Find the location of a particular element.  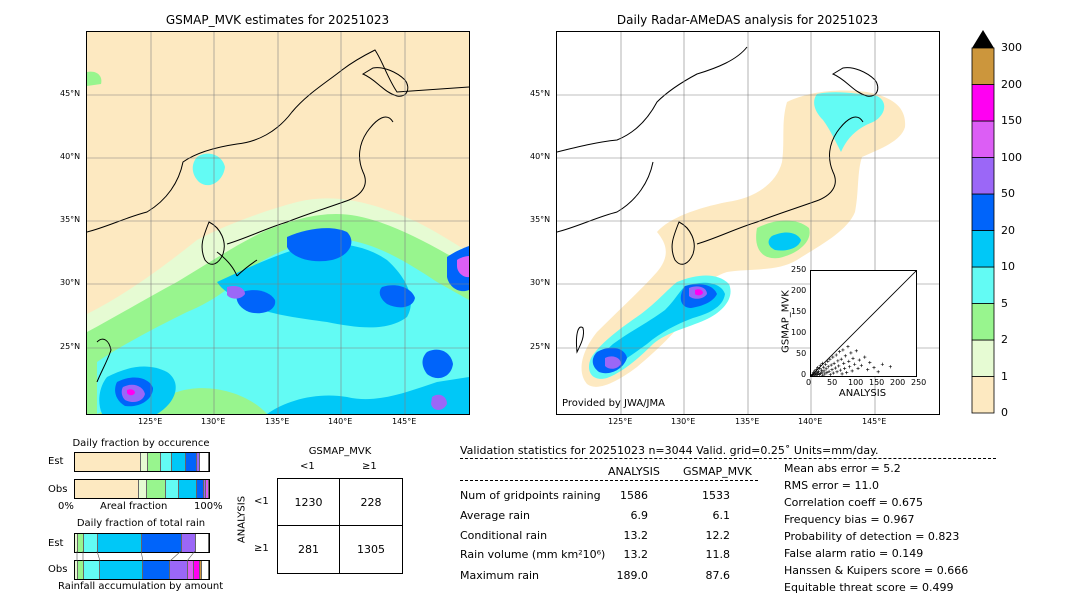

right-lon-tick: 140°E is located at coordinates (810, 421).